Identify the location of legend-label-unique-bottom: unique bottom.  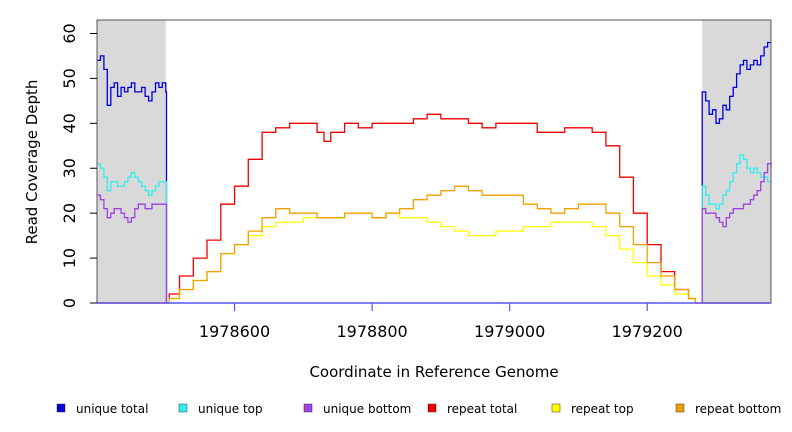
(367, 409).